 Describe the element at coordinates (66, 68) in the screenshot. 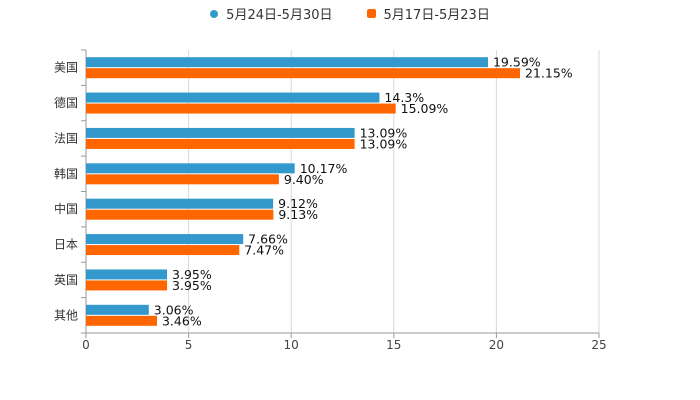

I see `category-label: 美国` at that location.